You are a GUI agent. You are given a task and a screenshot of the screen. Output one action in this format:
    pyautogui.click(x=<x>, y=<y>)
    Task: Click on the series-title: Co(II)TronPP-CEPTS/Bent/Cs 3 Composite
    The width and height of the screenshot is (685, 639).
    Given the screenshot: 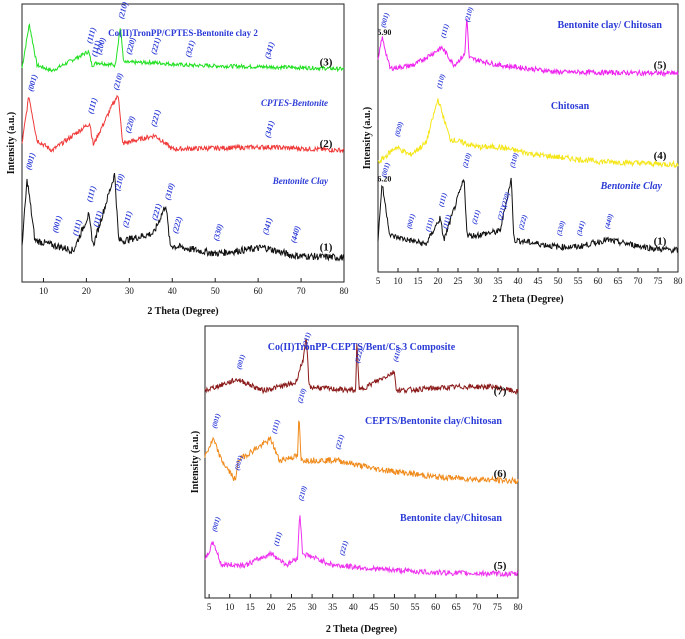 What is the action you would take?
    pyautogui.click(x=362, y=347)
    